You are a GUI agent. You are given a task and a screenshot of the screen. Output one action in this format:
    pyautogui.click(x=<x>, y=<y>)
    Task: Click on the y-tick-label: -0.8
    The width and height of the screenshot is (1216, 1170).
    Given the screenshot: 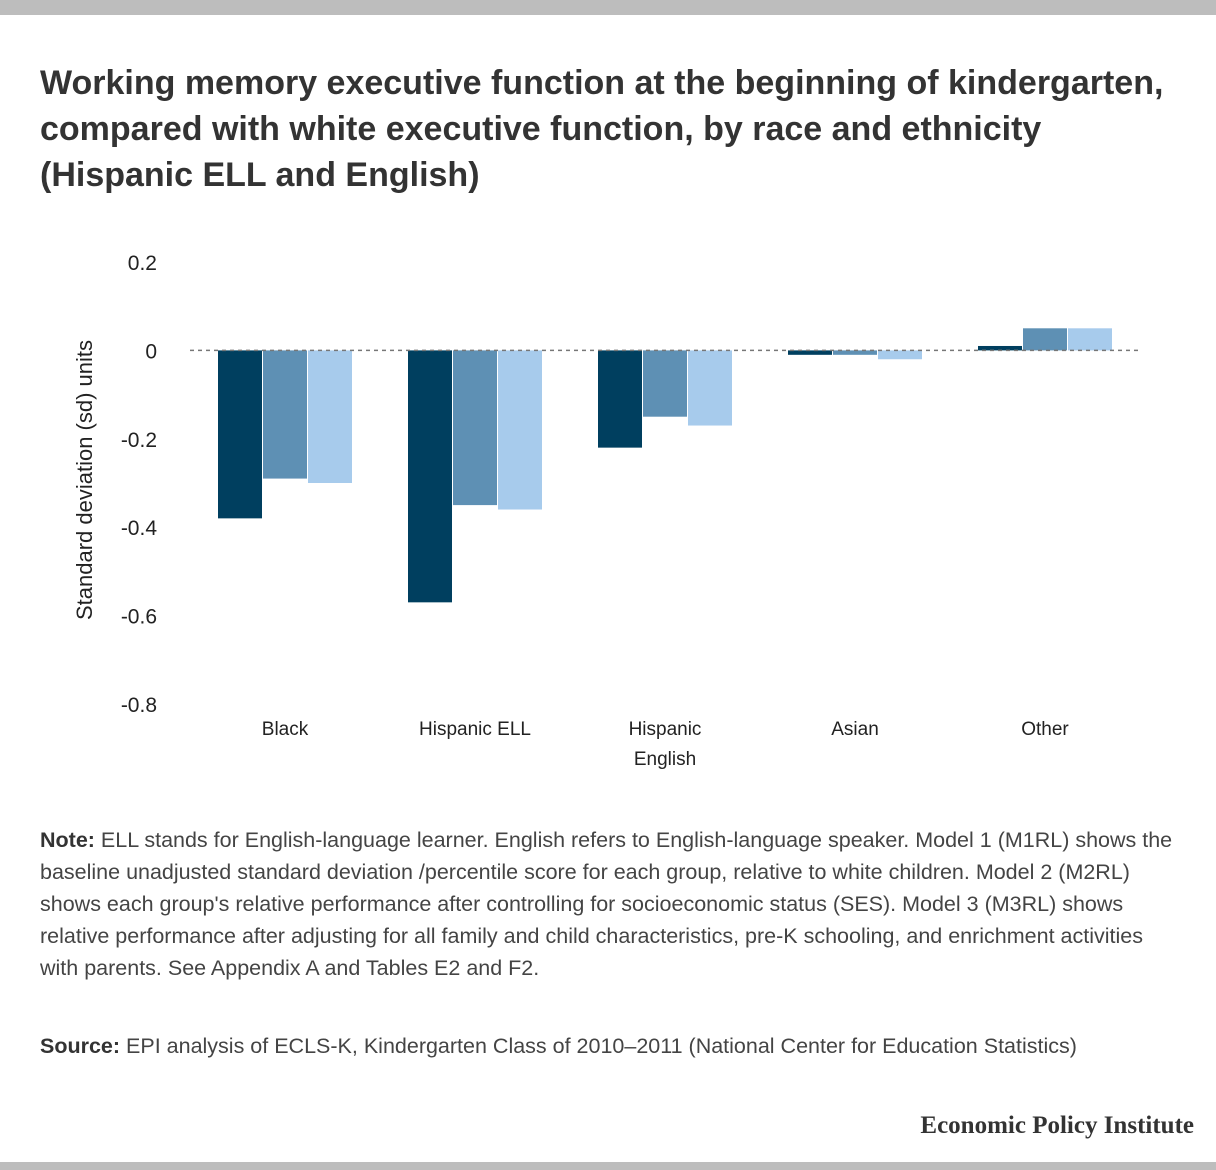 What is the action you would take?
    pyautogui.click(x=139, y=705)
    